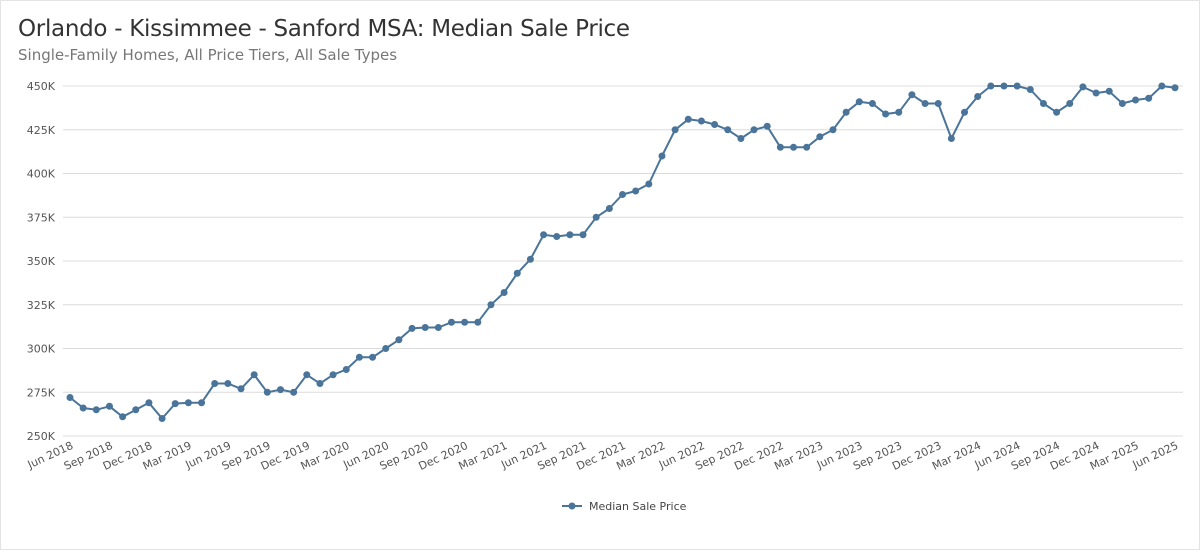 This screenshot has height=550, width=1200. What do you see at coordinates (41, 261) in the screenshot?
I see `y-tick-label: 350K` at bounding box center [41, 261].